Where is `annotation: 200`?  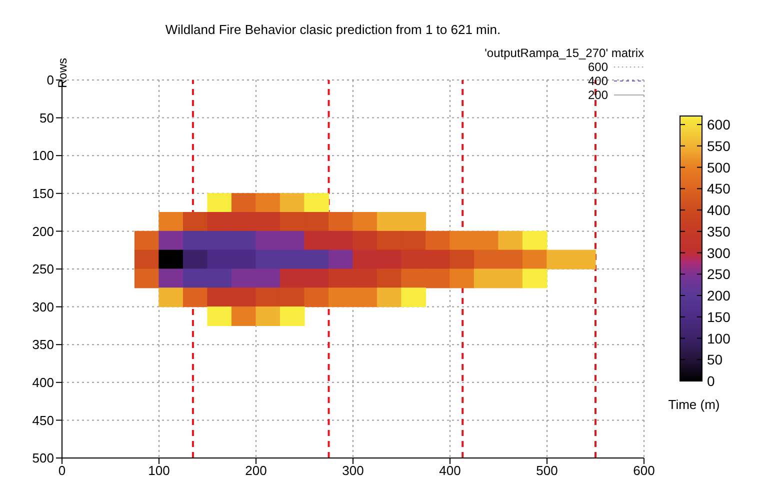
annotation: 200 is located at coordinates (598, 95).